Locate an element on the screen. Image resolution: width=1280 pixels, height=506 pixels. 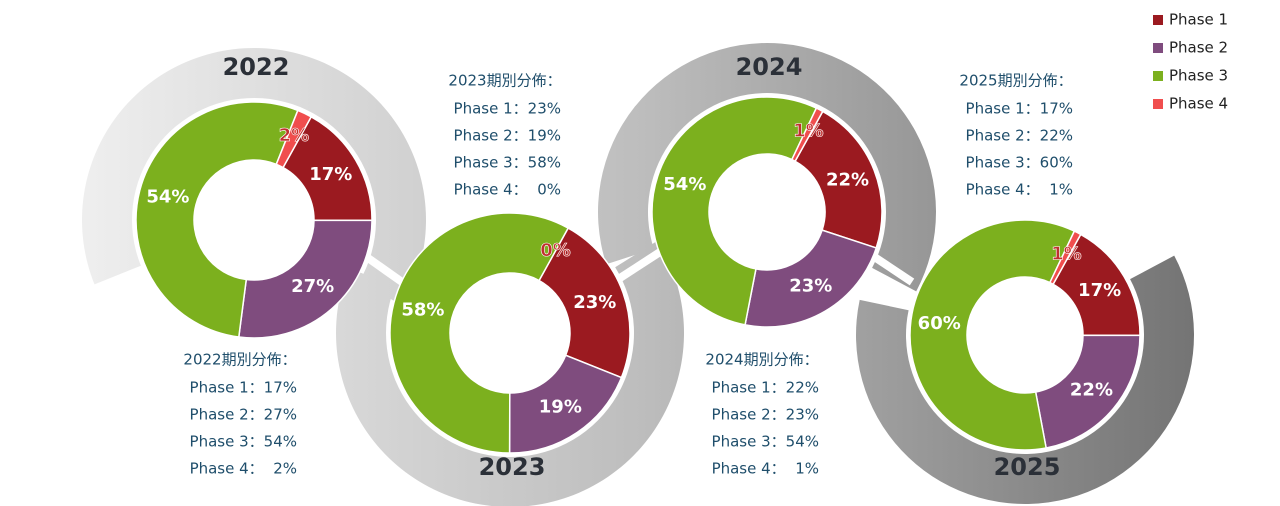
legend-label: Phase 2 is located at coordinates (1198, 48).